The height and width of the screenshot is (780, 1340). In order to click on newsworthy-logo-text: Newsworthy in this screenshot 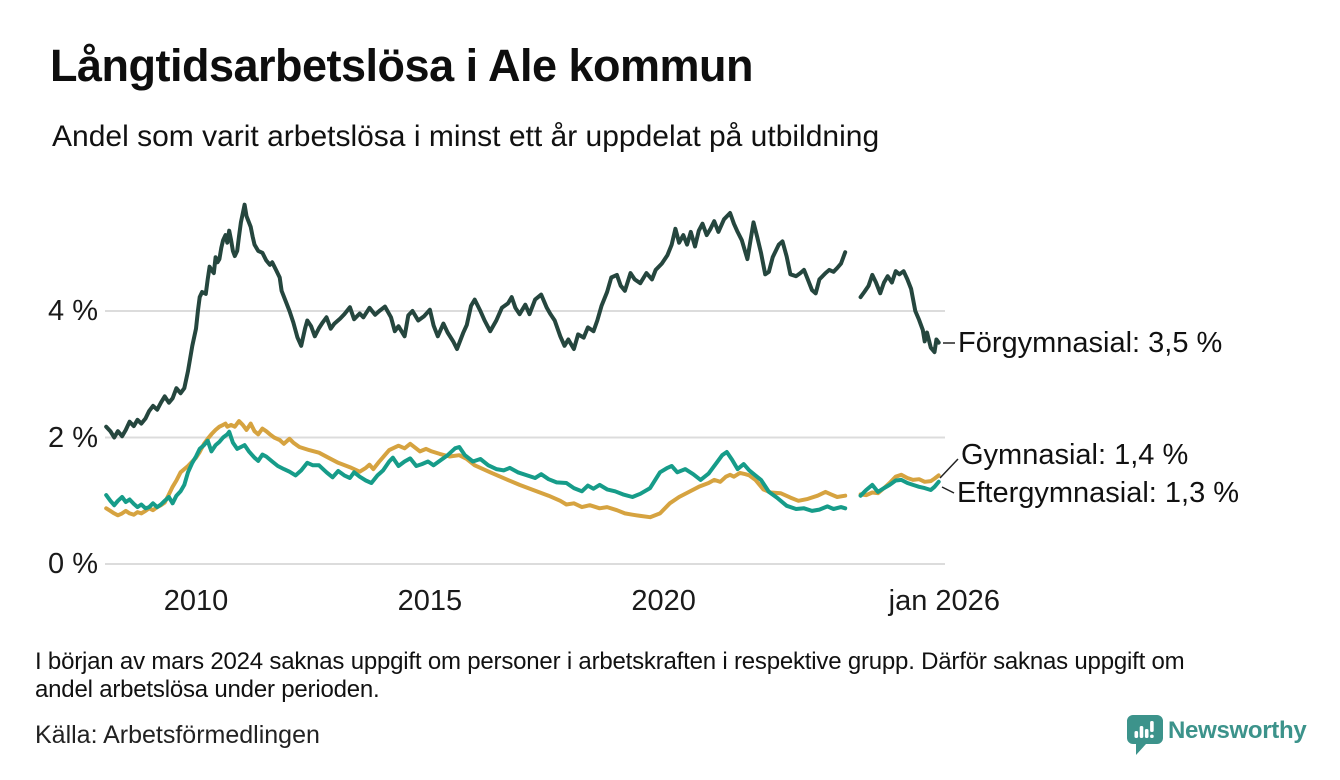, I will do `click(1237, 730)`.